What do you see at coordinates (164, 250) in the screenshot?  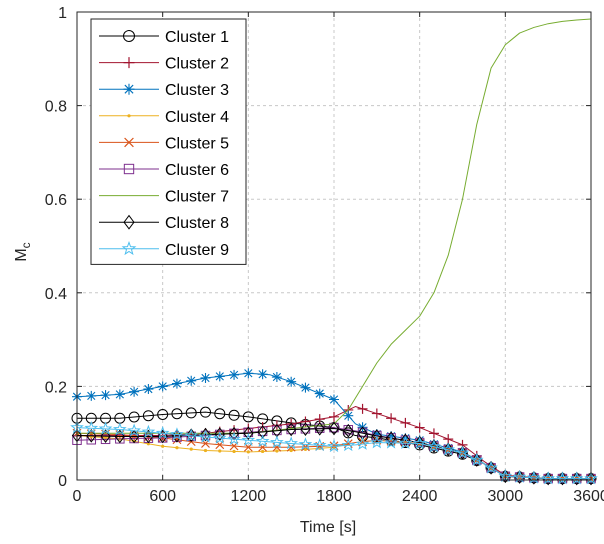 I see `legend-item: Cluster 9` at bounding box center [164, 250].